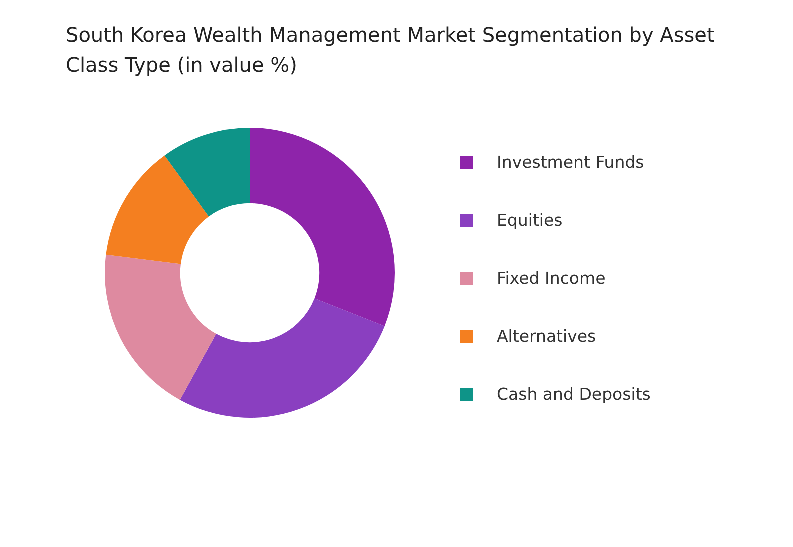  What do you see at coordinates (530, 220) in the screenshot?
I see `legend-label: Equities` at bounding box center [530, 220].